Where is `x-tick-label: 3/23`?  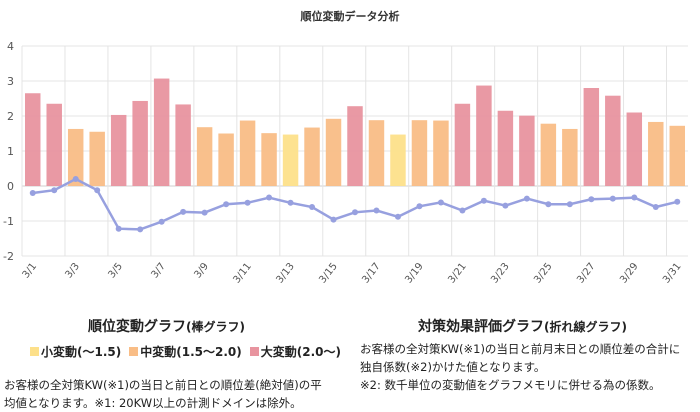
x-tick-label: 3/23 is located at coordinates (500, 273).